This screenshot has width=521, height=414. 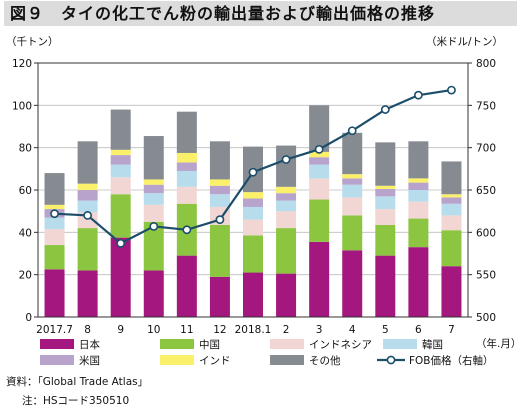 I want to click on y-right-tick-label: 700, so click(x=486, y=149).